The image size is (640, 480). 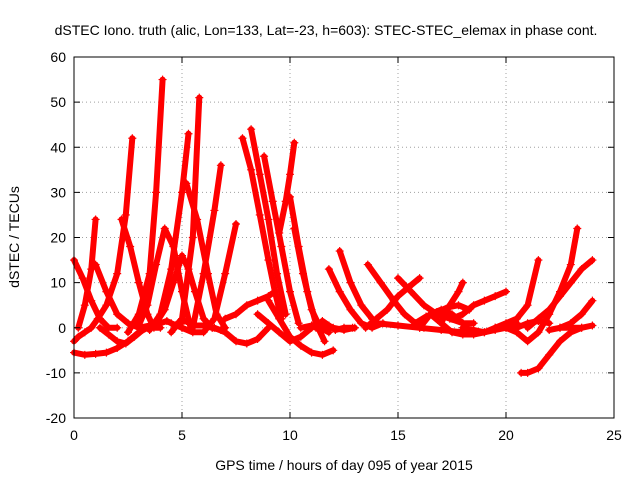 I want to click on y-tick-label: 10, so click(x=58, y=283).